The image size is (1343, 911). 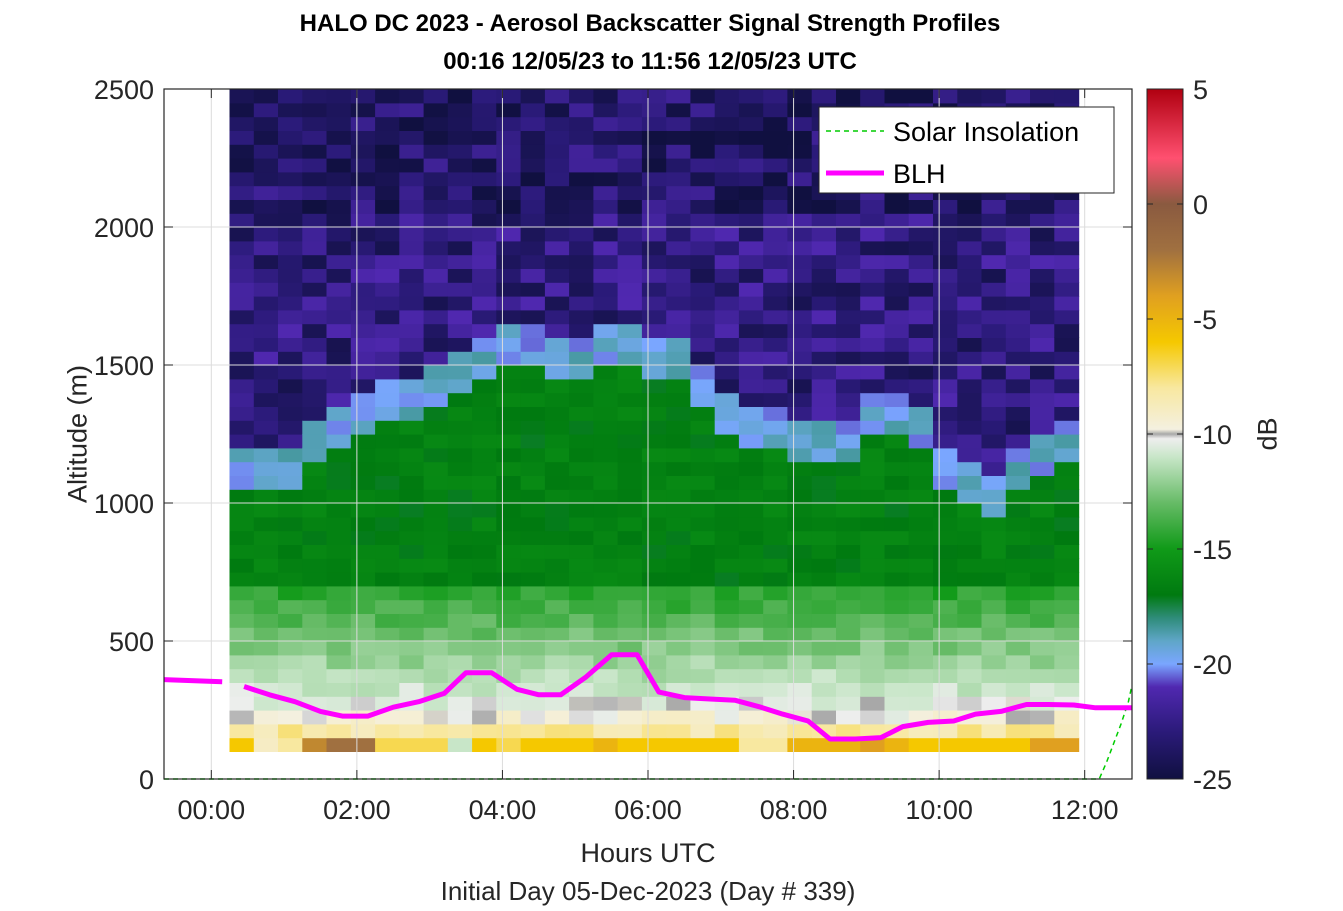 What do you see at coordinates (1212, 780) in the screenshot?
I see `colorbar-tick-label: -25` at bounding box center [1212, 780].